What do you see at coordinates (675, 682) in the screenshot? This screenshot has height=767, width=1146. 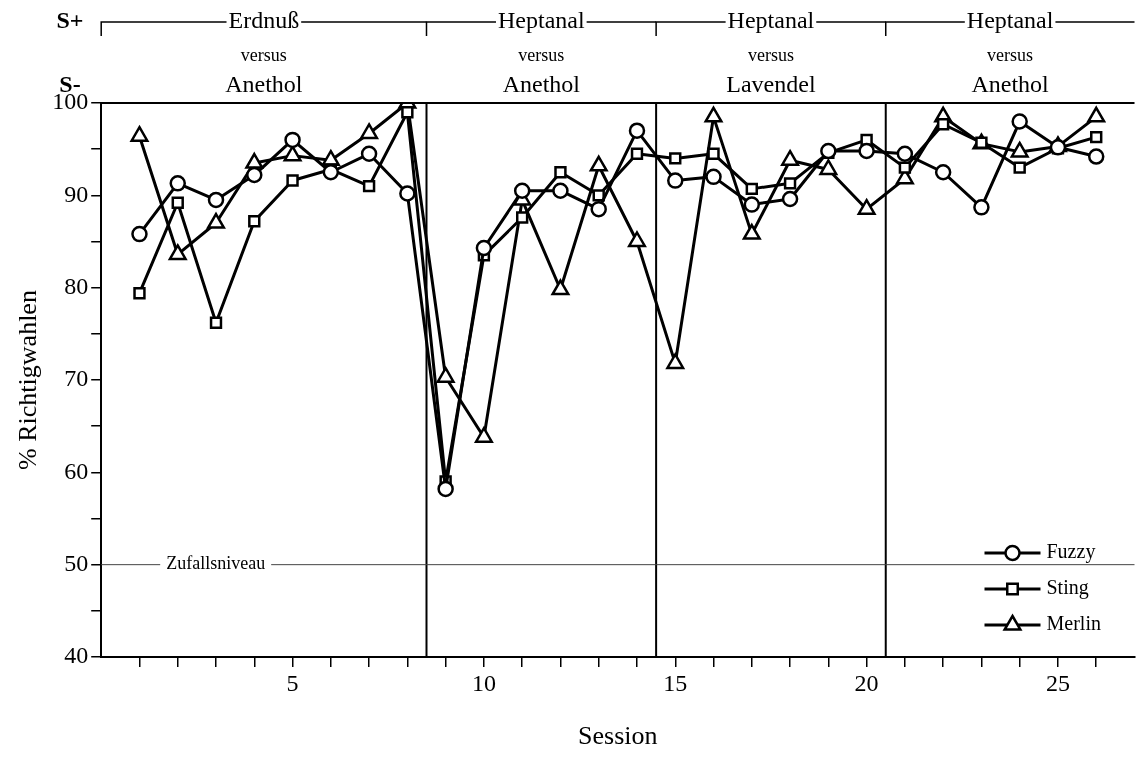 I see `x-tick-label: 15` at bounding box center [675, 682].